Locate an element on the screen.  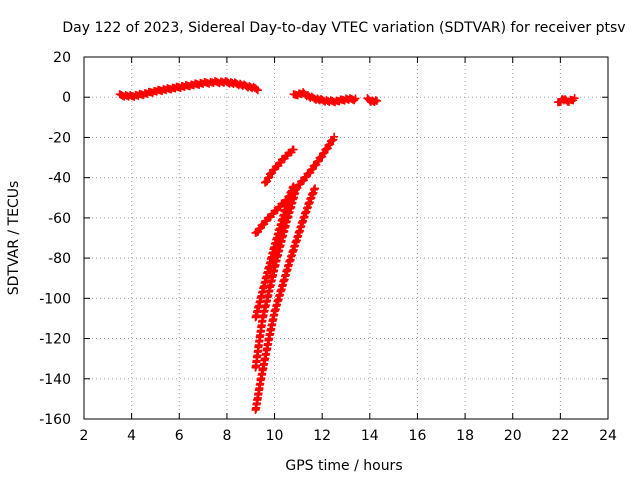
x-tick-label: 4 is located at coordinates (131, 436).